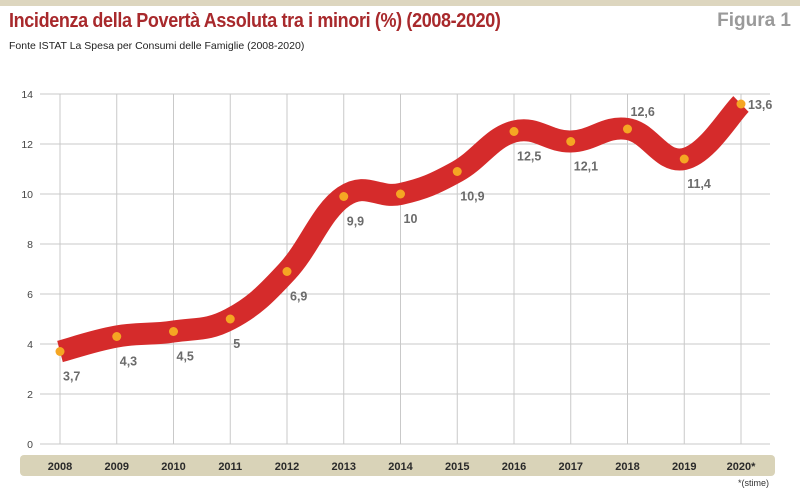  Describe the element at coordinates (30, 345) in the screenshot. I see `y-tick-label: 4` at that location.